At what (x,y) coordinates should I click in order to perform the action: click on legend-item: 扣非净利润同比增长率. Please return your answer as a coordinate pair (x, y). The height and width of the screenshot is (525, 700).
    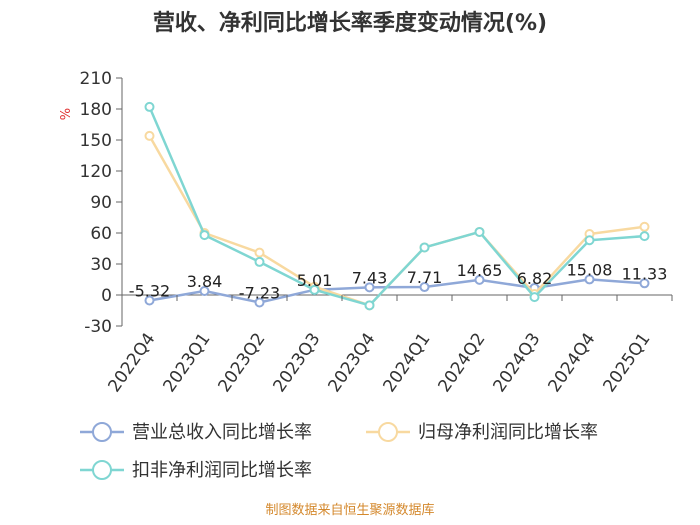
    Looking at the image, I should click on (196, 470).